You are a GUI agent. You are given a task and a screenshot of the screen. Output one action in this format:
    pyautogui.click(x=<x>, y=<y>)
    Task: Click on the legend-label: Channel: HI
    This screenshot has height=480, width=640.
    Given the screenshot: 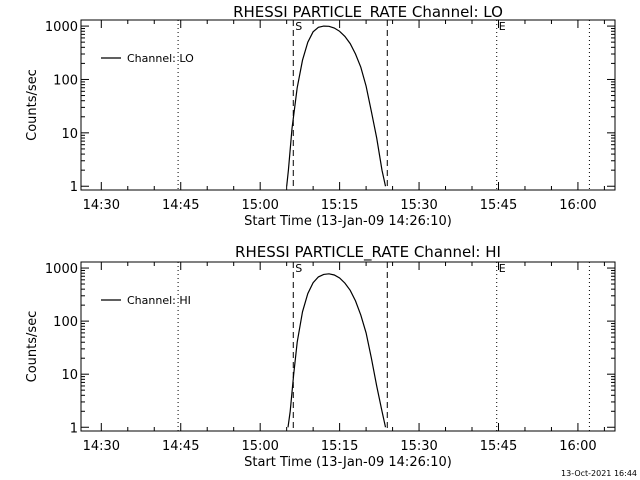 What is the action you would take?
    pyautogui.click(x=159, y=300)
    